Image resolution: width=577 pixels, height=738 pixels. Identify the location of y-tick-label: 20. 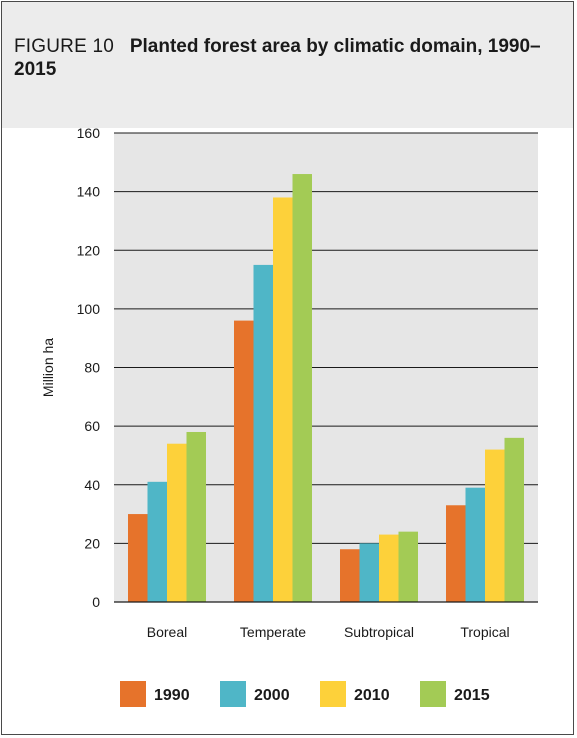
(92, 543).